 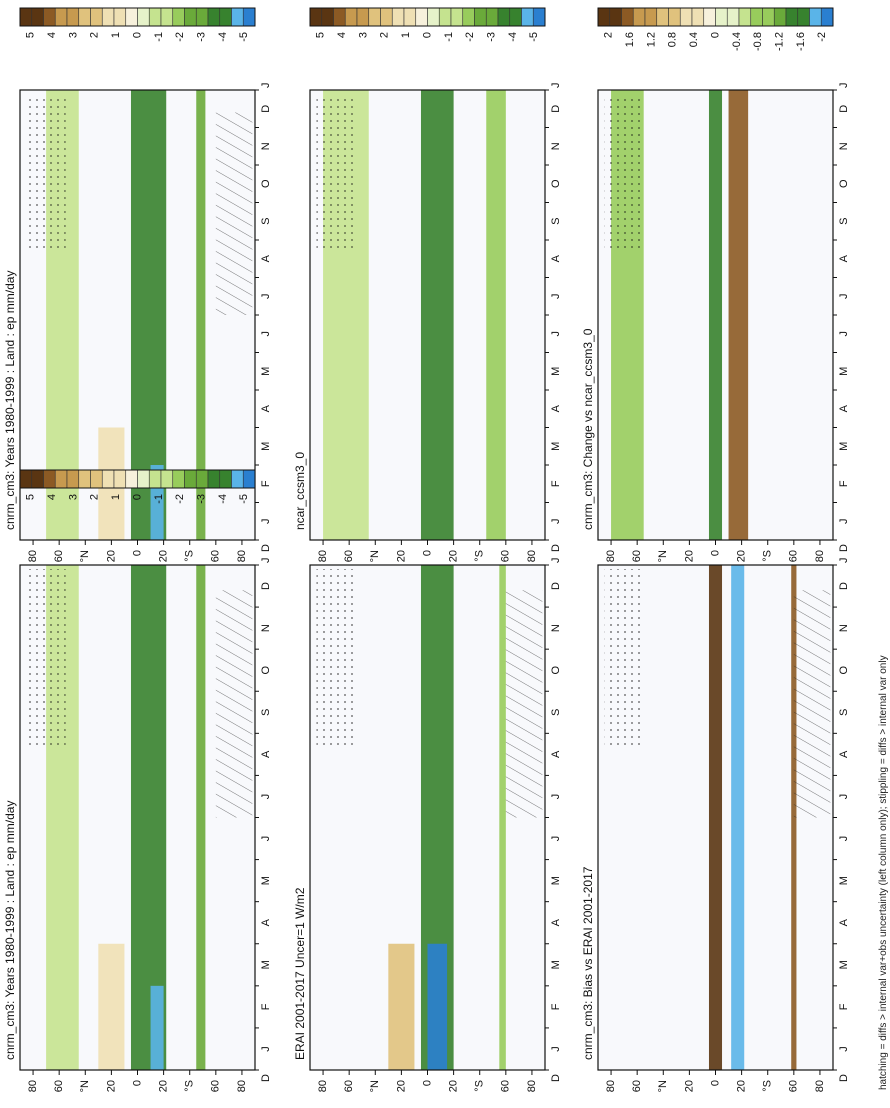 I want to click on colorbar-label: -5, so click(x=244, y=499).